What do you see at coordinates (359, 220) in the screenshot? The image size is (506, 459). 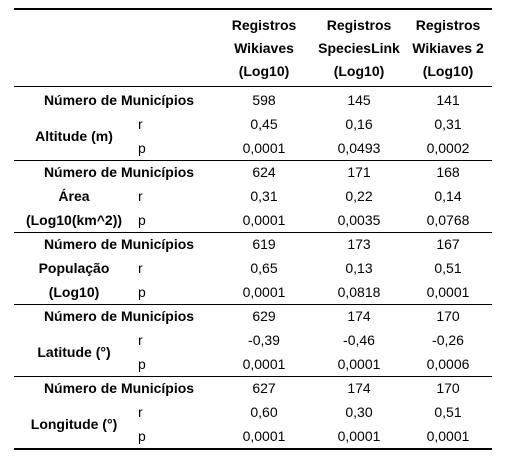 I see `p-value: 0,0035` at bounding box center [359, 220].